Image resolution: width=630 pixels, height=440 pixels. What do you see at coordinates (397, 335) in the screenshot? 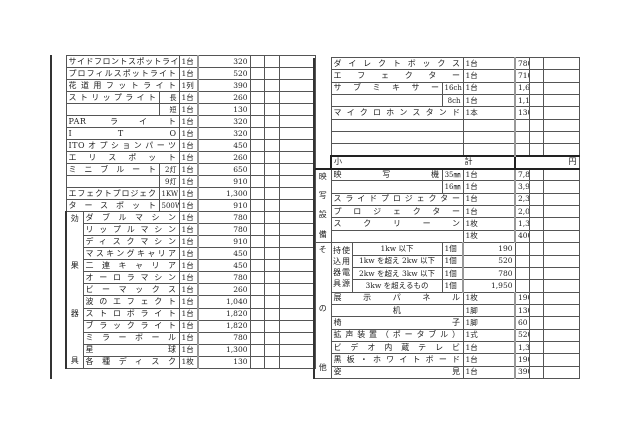
I see `item-name: 拡声装置（ポータブル）` at bounding box center [397, 335].